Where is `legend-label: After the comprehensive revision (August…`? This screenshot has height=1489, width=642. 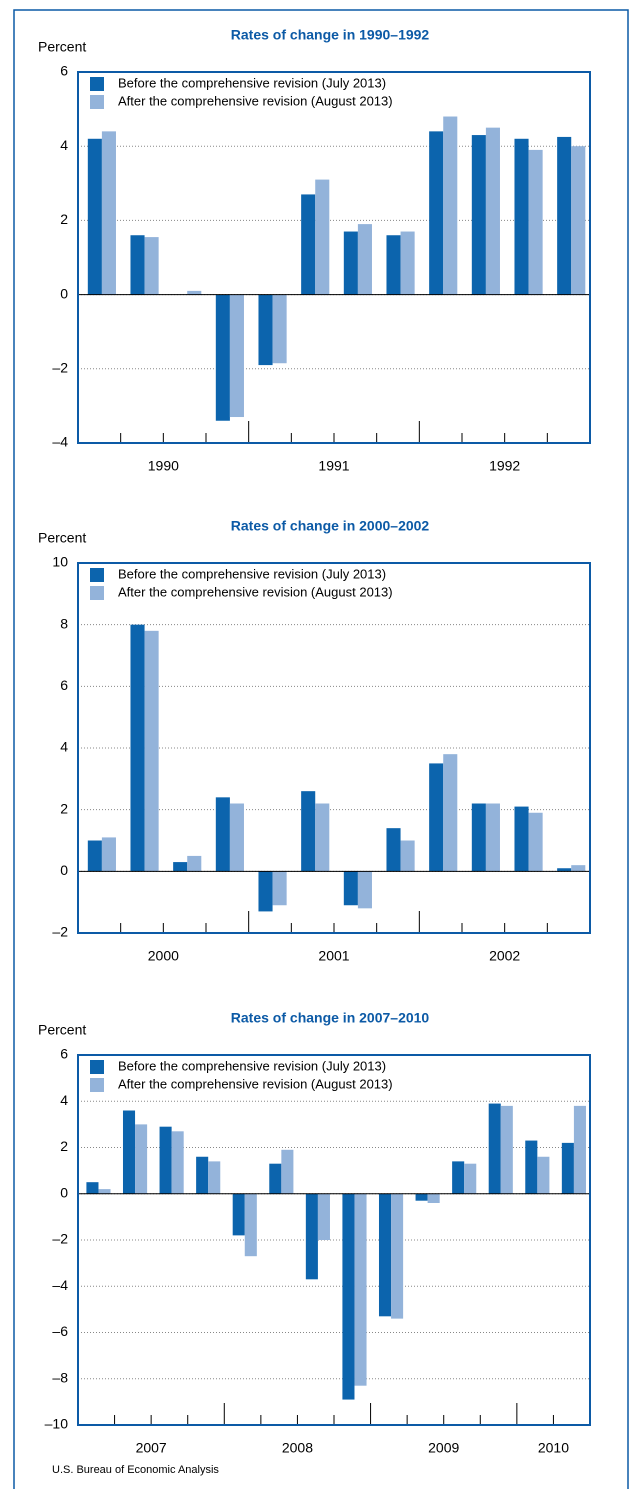 legend-label: After the comprehensive revision (August… is located at coordinates (255, 591).